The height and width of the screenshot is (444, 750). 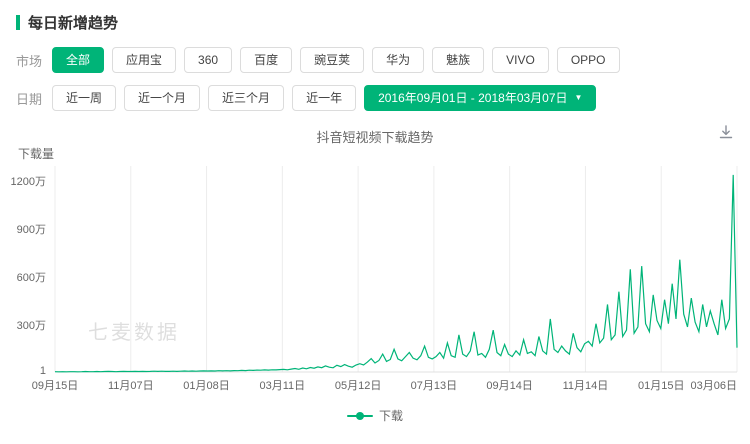 I want to click on legend-label: 下载, so click(x=390, y=416).